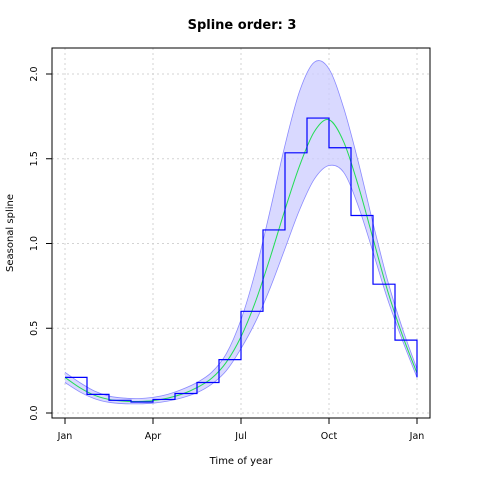  I want to click on x-axis: Jan Apr Jul Oct Jan, so click(241, 430).